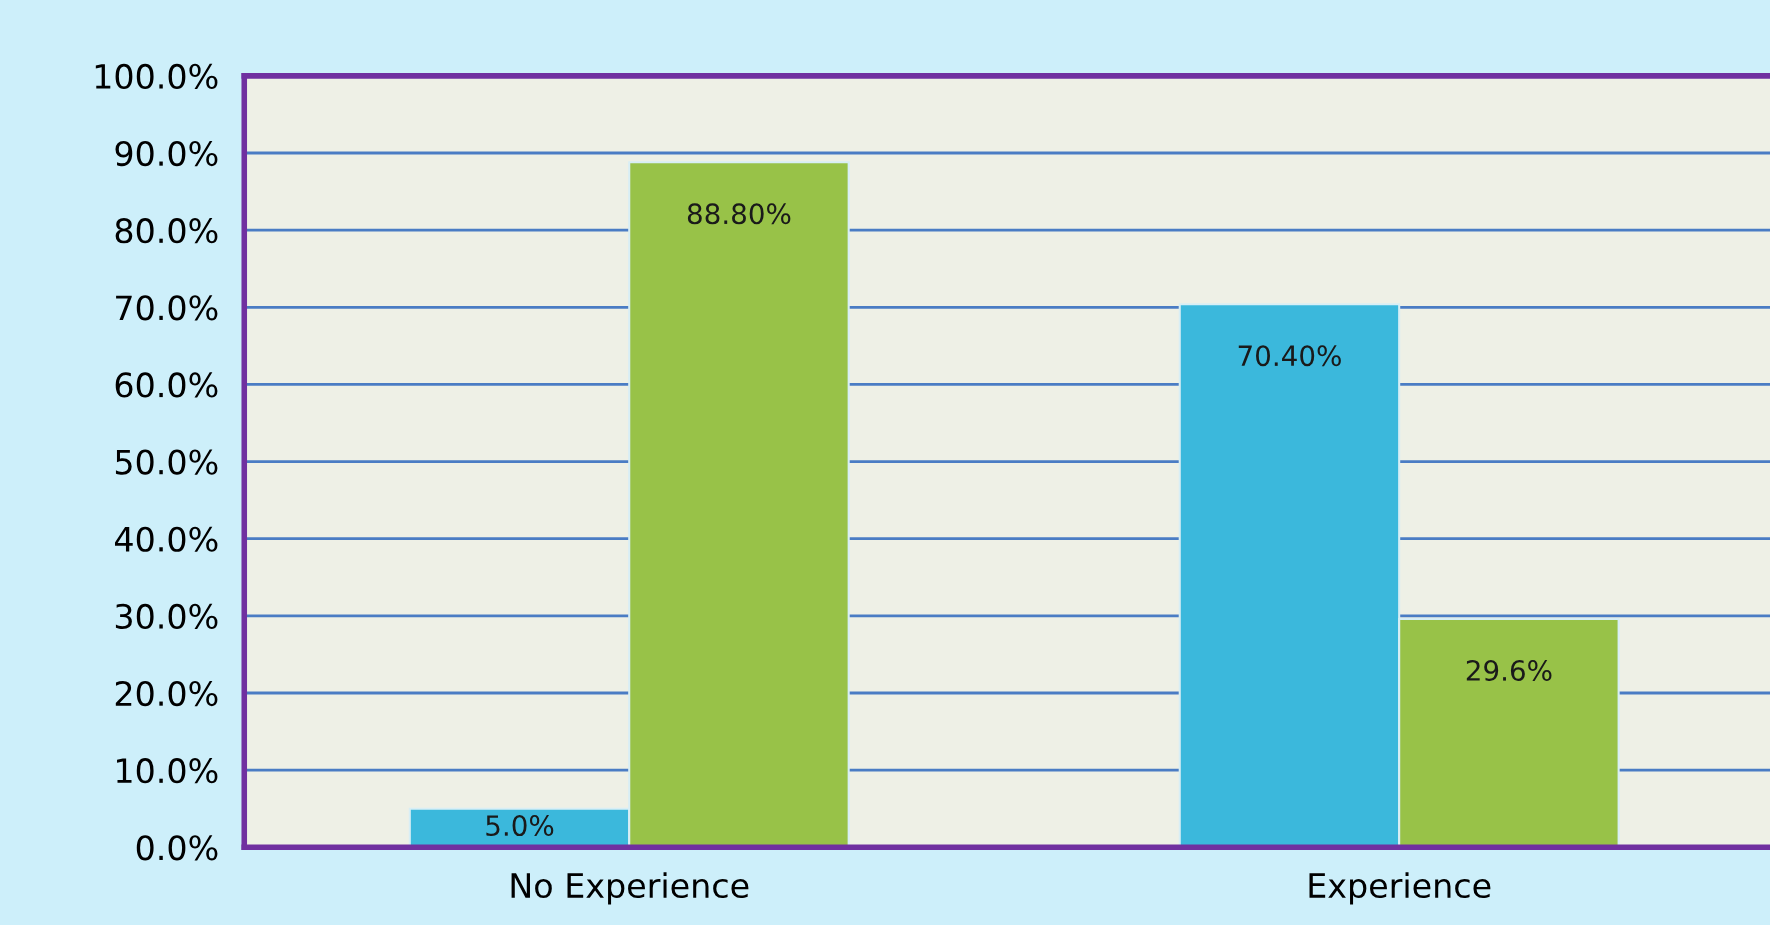  Describe the element at coordinates (166, 693) in the screenshot. I see `y-tick-label: 20.0%` at that location.